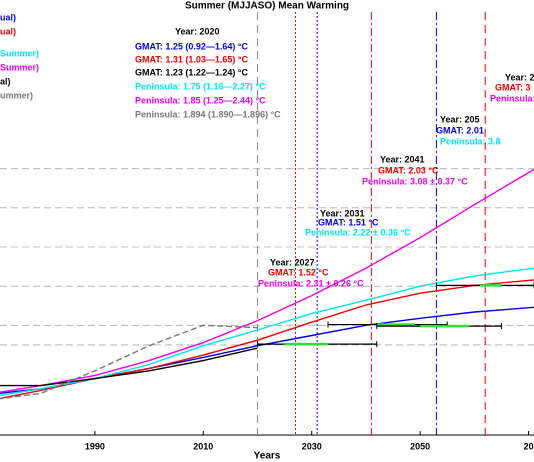 The width and height of the screenshot is (534, 462). What do you see at coordinates (408, 170) in the screenshot?
I see `annotation: GMAT: 2.03 °C` at bounding box center [408, 170].